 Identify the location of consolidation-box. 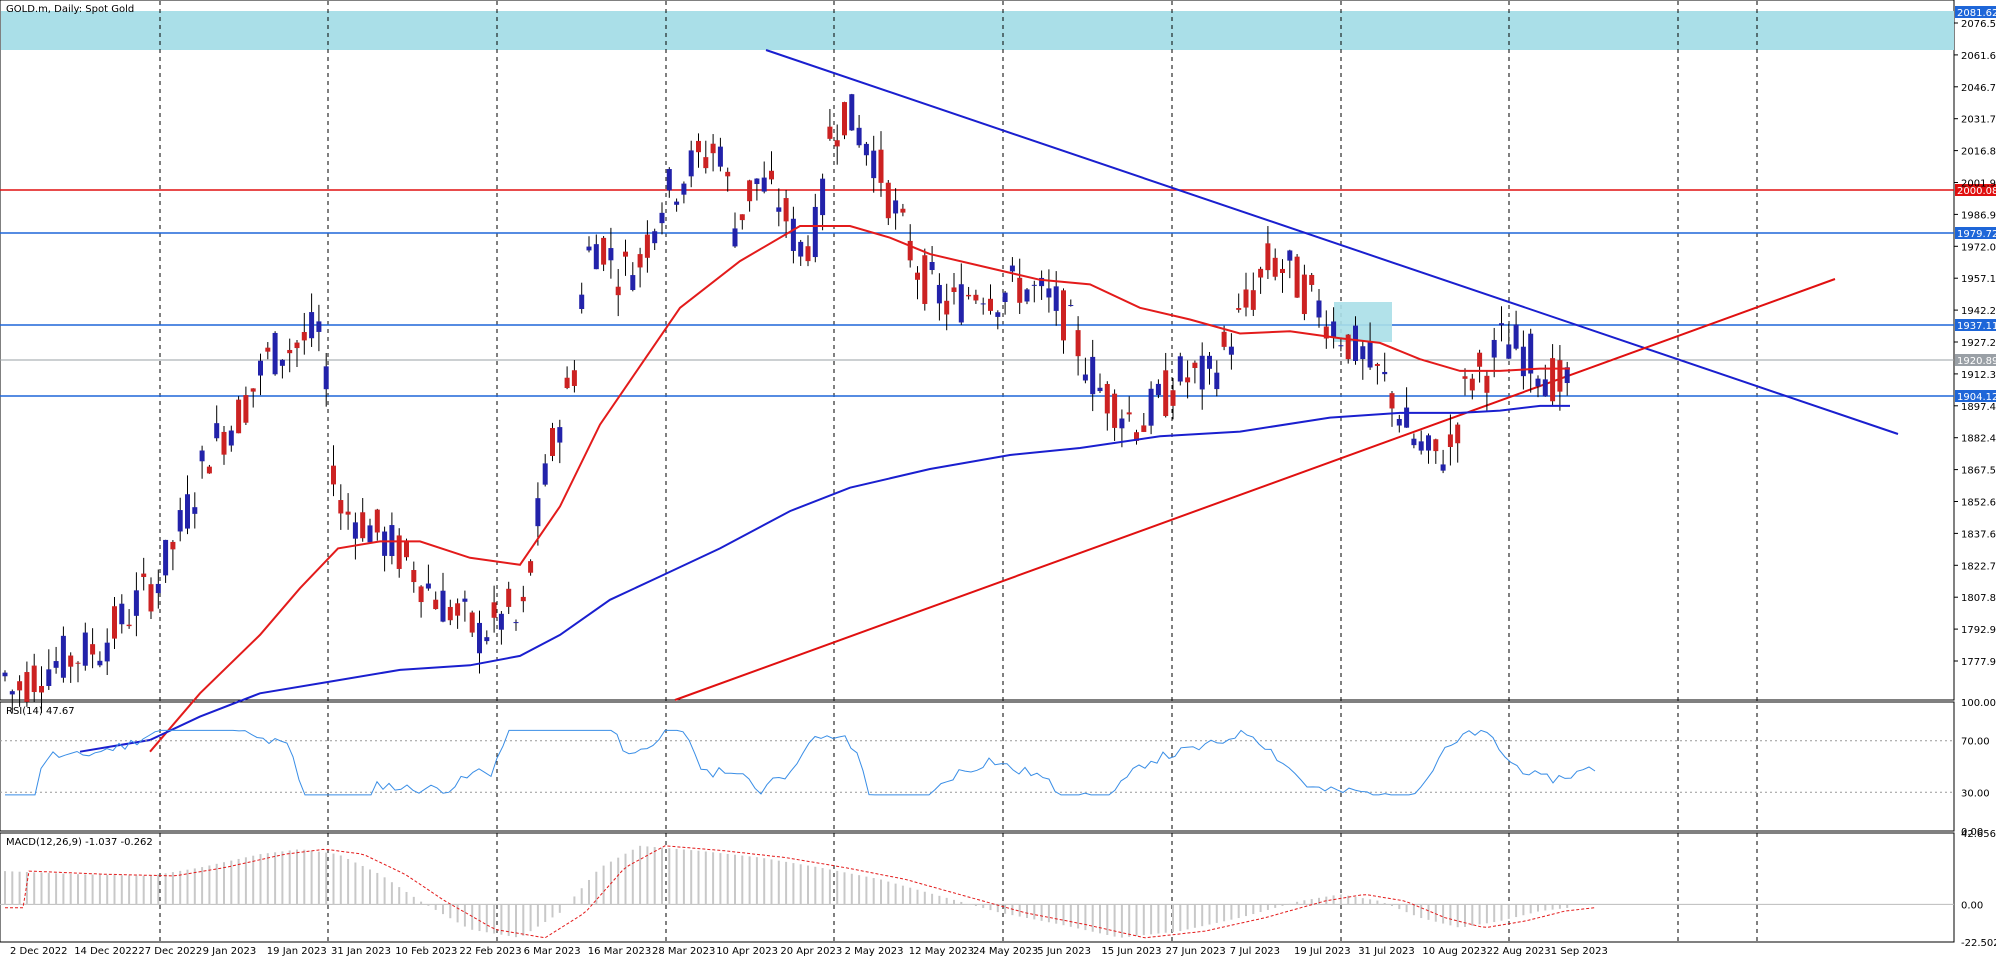
(1363, 322).